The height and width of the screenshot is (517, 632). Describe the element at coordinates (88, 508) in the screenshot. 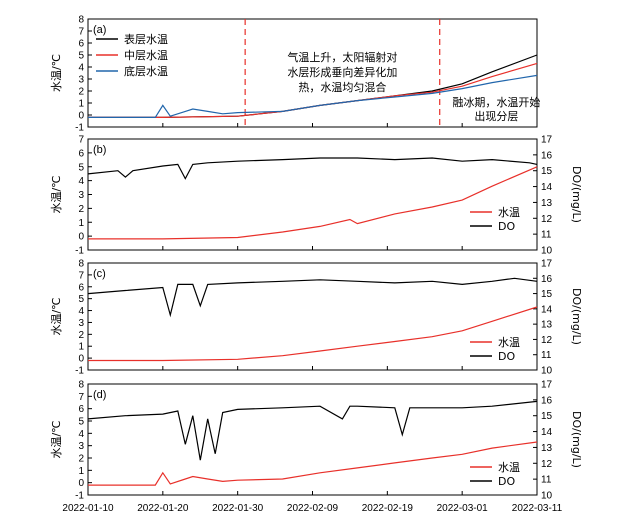

I see `x-tick-label: 2022-01-10` at that location.